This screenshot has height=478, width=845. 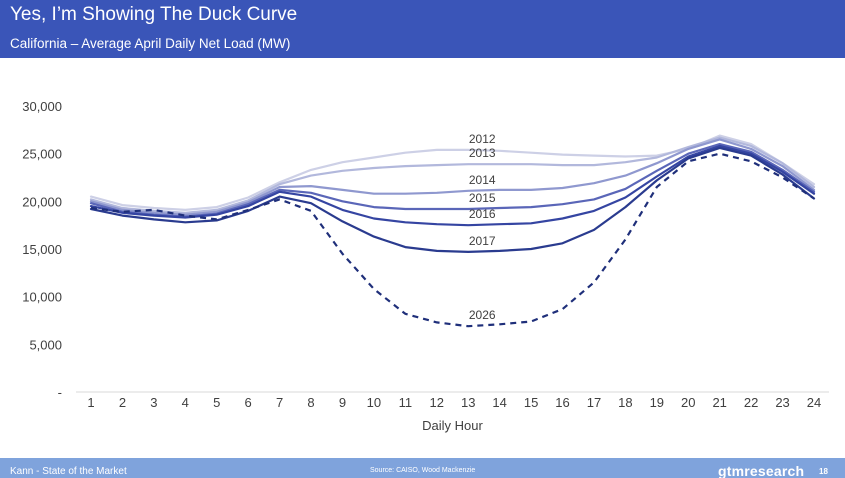 What do you see at coordinates (437, 402) in the screenshot?
I see `x-tick-label: 12` at bounding box center [437, 402].